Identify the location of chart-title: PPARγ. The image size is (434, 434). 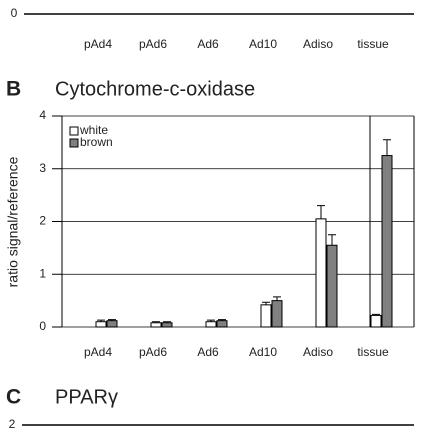
(86, 397).